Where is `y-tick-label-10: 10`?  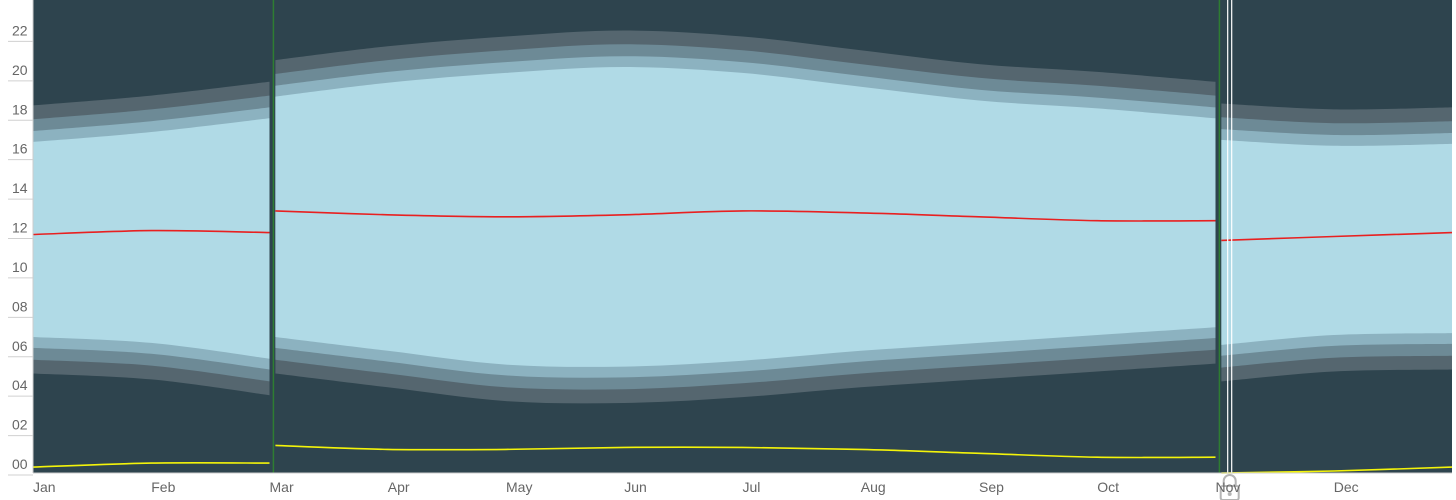 y-tick-label-10: 10 is located at coordinates (20, 267).